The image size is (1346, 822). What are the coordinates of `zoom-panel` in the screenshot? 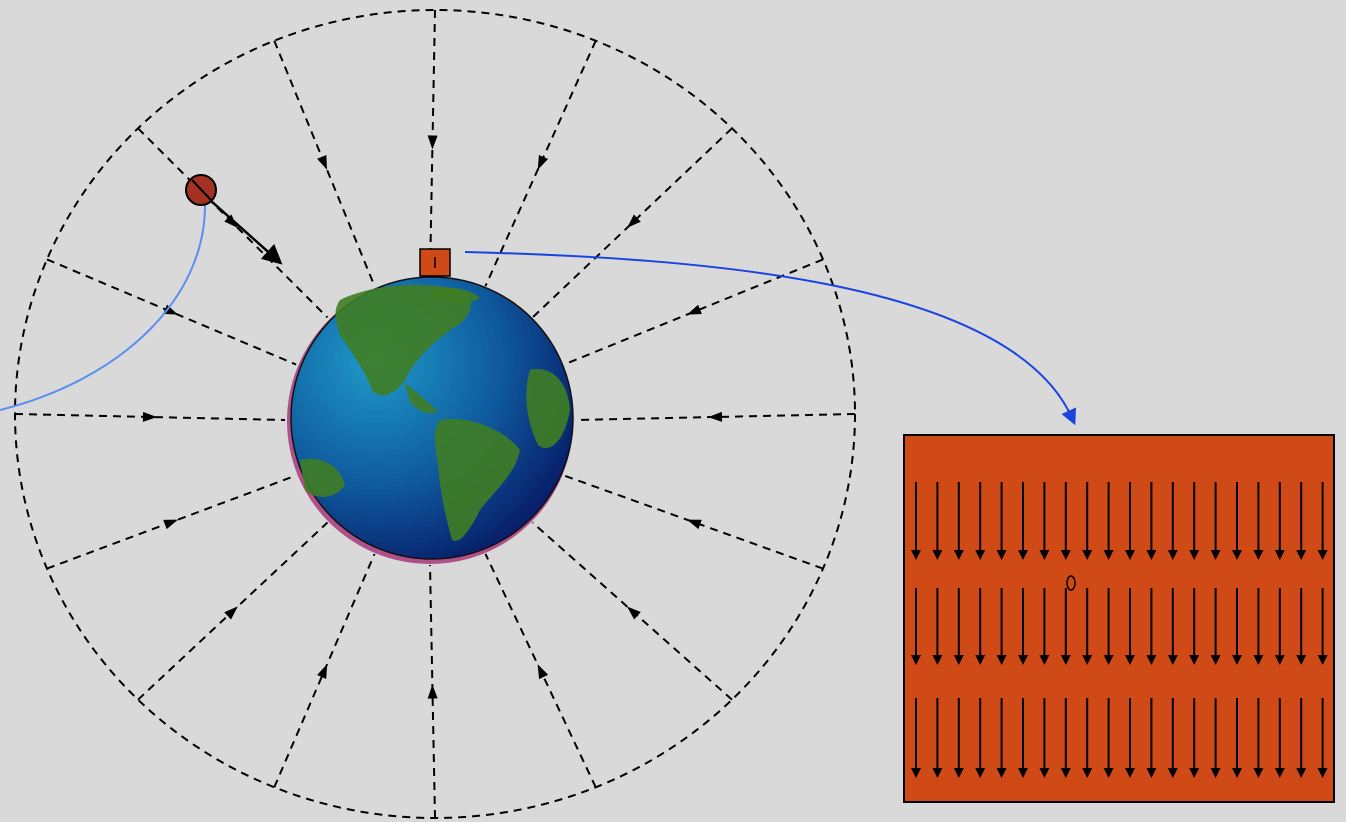 It's located at (1119, 618).